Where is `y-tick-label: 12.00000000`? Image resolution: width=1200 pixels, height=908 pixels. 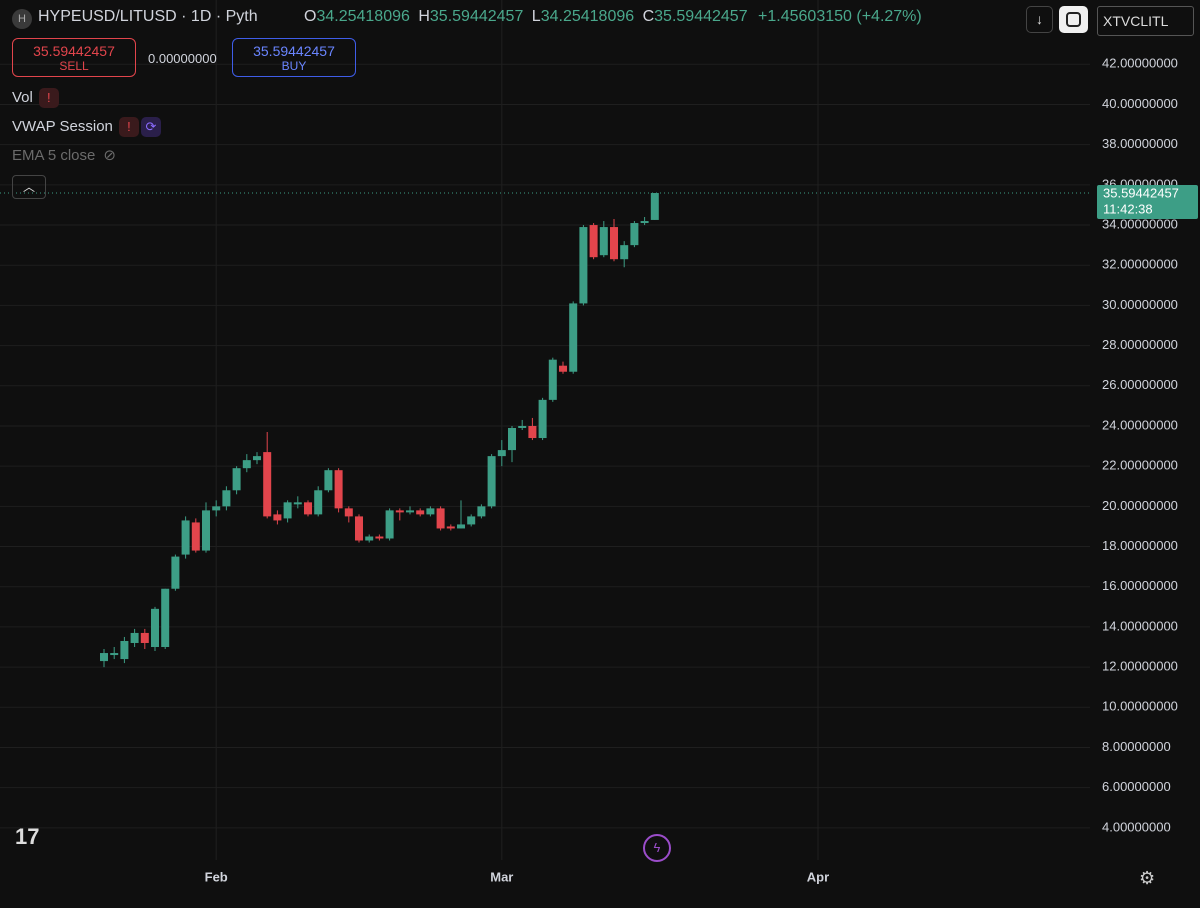 y-tick-label: 12.00000000 is located at coordinates (1140, 666).